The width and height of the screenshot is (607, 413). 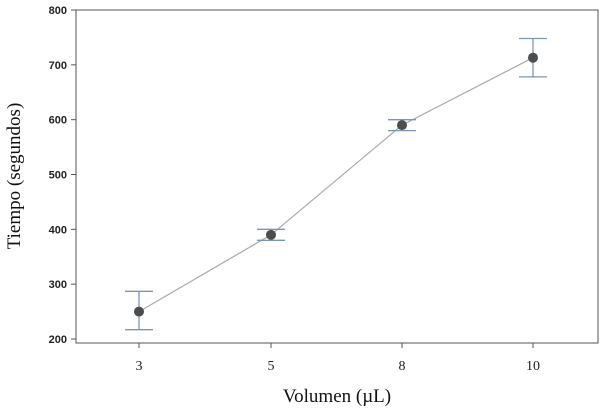 What do you see at coordinates (58, 121) in the screenshot?
I see `y-tick-label: 600` at bounding box center [58, 121].